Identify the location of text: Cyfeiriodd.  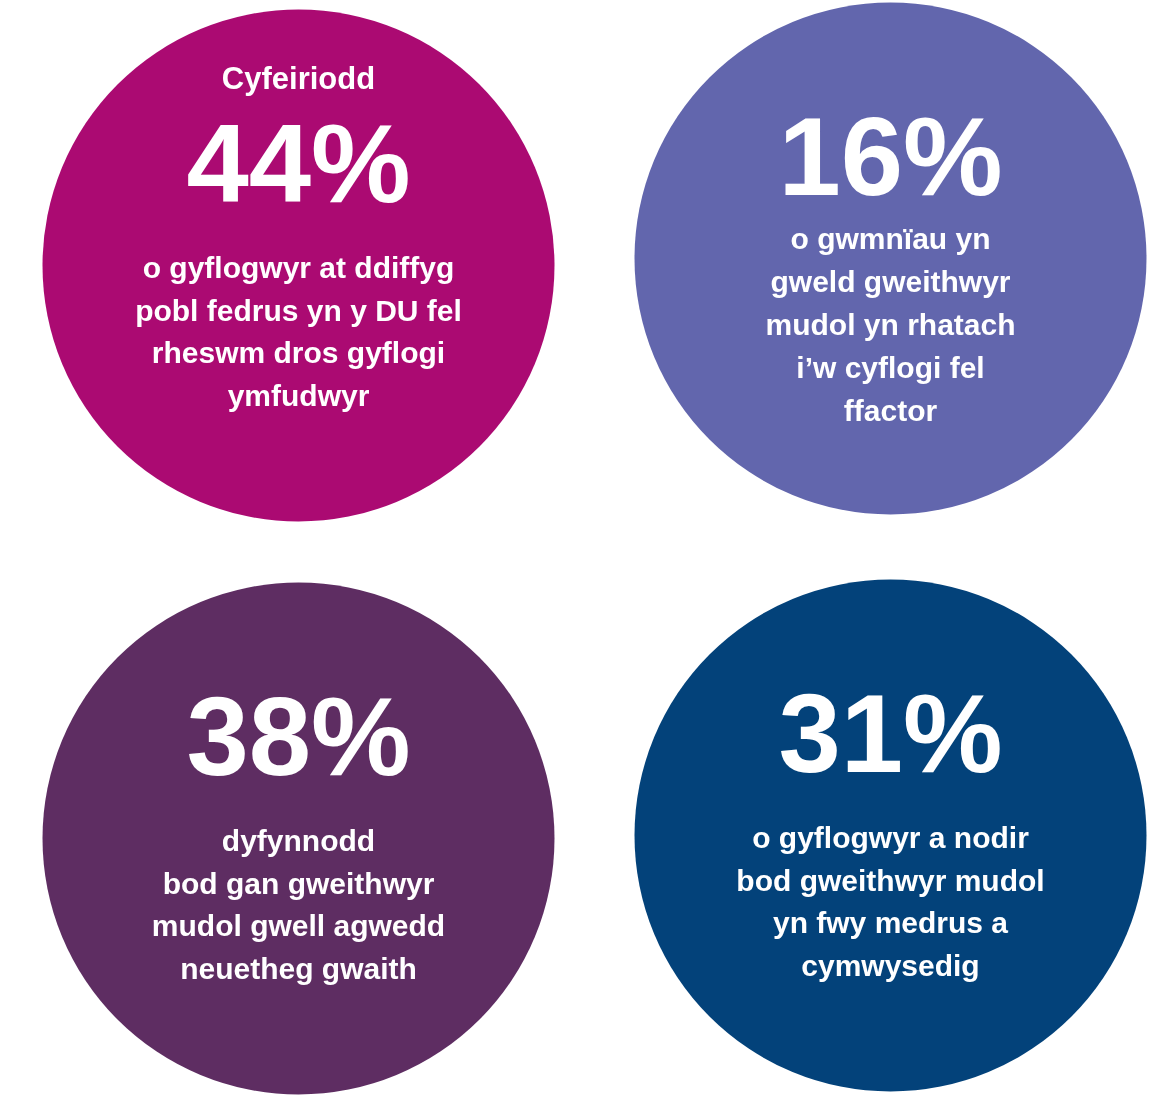
(298, 78).